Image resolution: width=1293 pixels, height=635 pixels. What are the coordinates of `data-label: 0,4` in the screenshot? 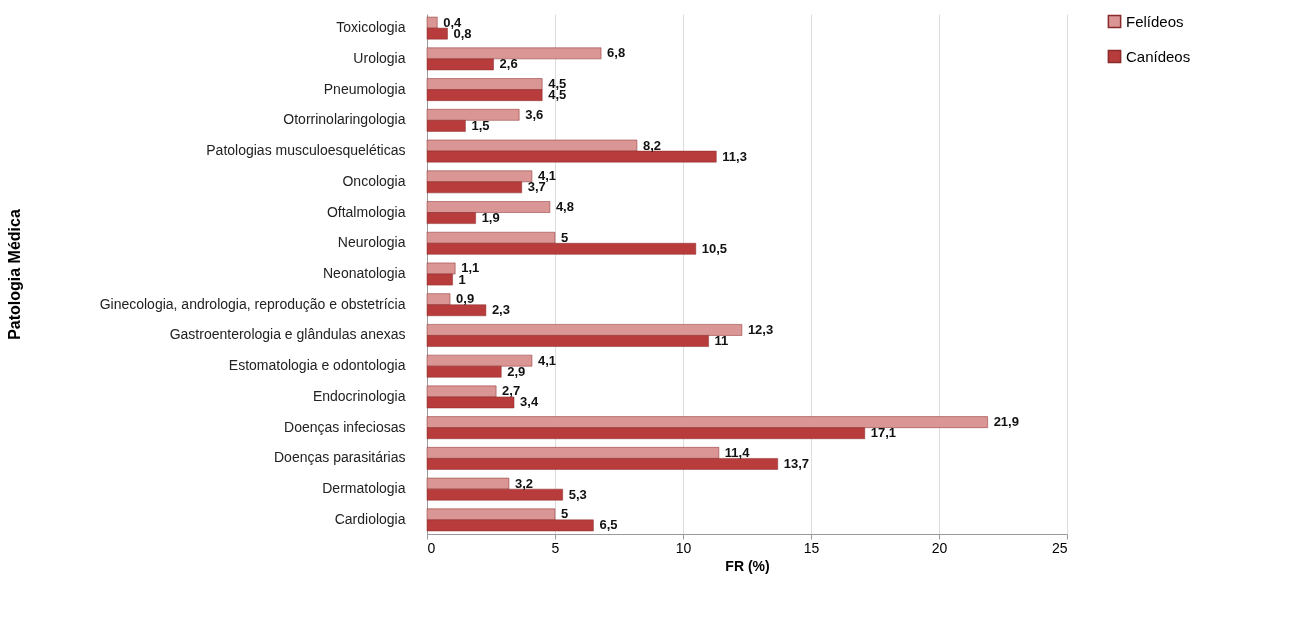 It's located at (453, 22).